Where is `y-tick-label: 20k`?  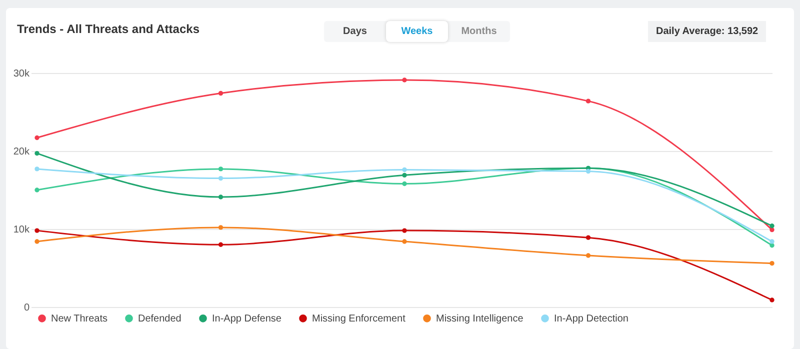
y-tick-label: 20k is located at coordinates (21, 152).